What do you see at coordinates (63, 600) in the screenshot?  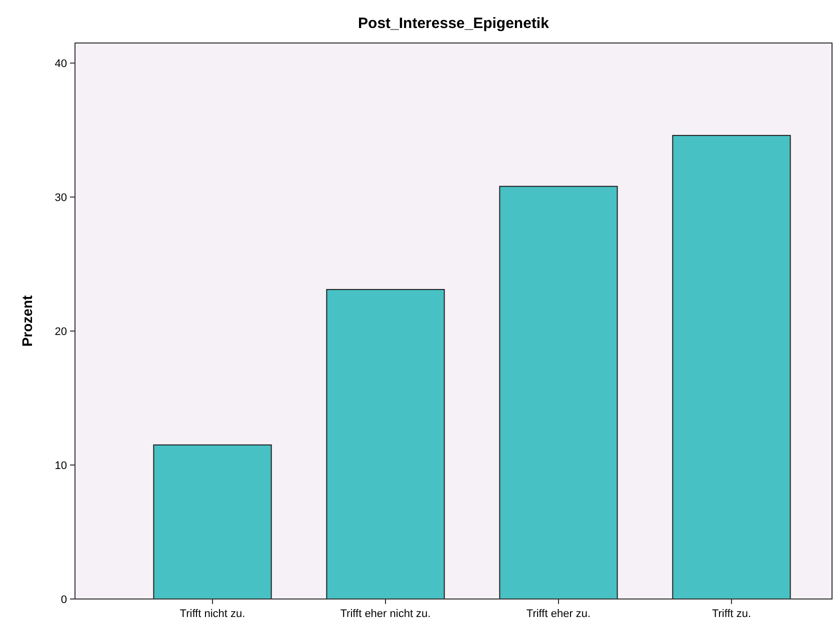 I see `y-tick-label: 0` at bounding box center [63, 600].